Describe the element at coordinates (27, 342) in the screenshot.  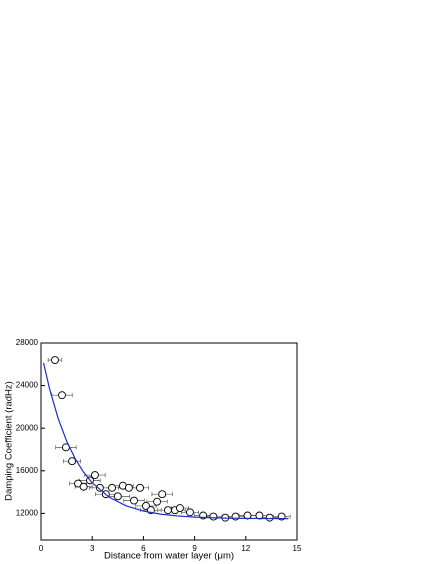
I see `y-tick-label: 28000` at that location.